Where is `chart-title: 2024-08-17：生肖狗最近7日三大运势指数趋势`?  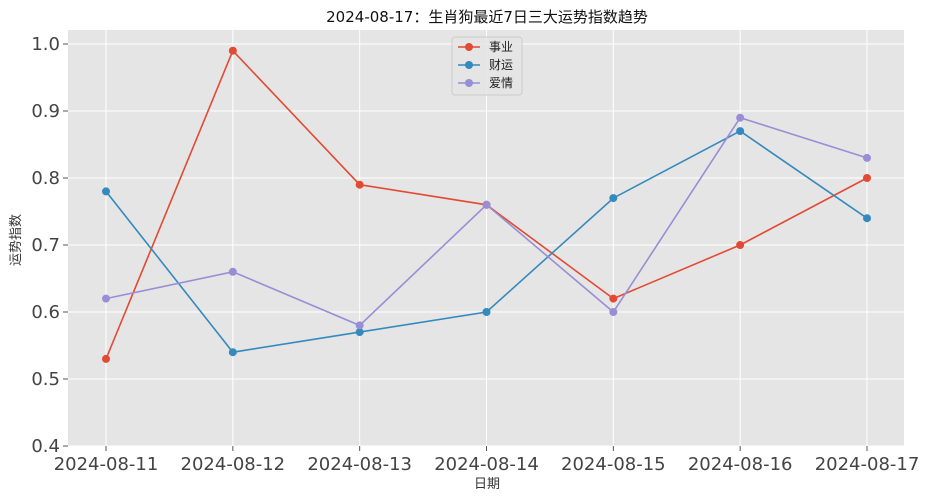
chart-title: 2024-08-17：生肖狗最近7日三大运势指数趋势 is located at coordinates (487, 17).